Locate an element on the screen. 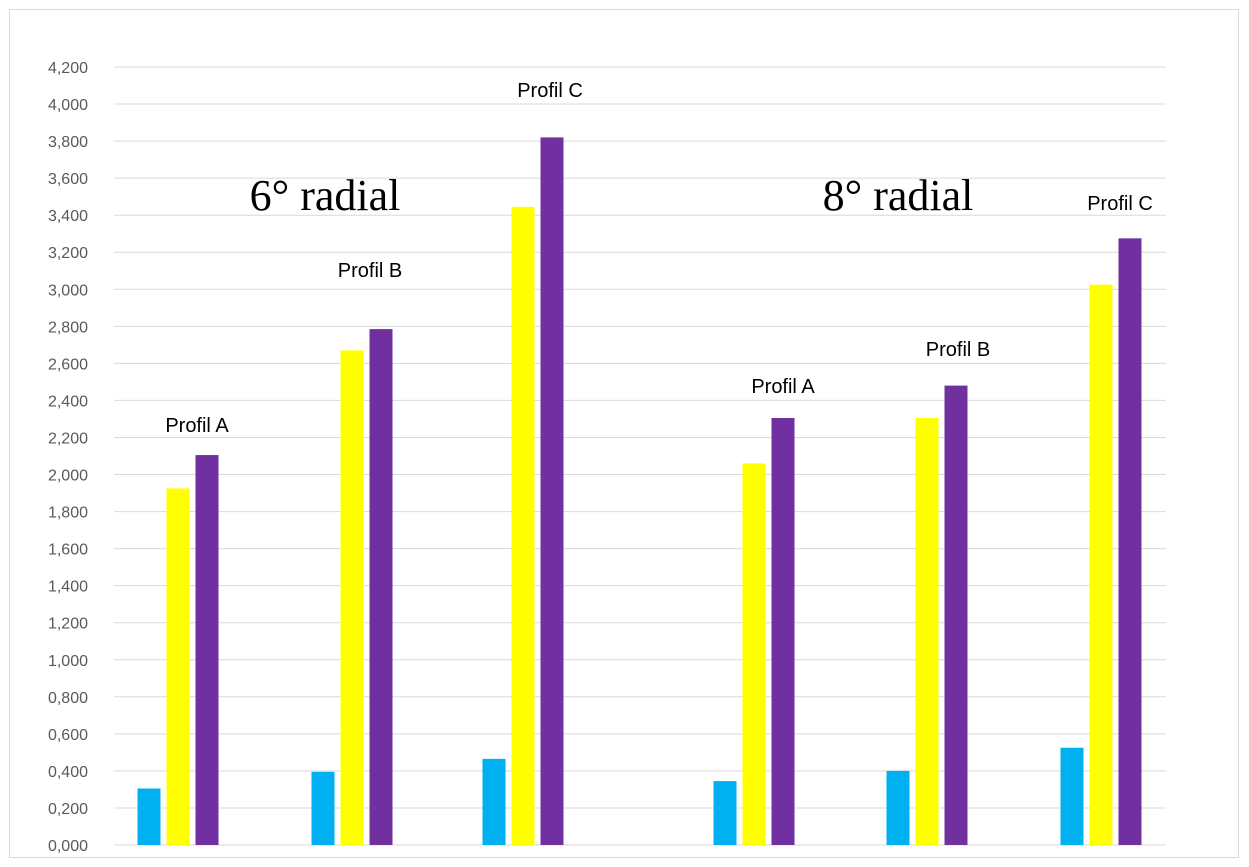  y-tick-label: 3,800 is located at coordinates (68, 142).